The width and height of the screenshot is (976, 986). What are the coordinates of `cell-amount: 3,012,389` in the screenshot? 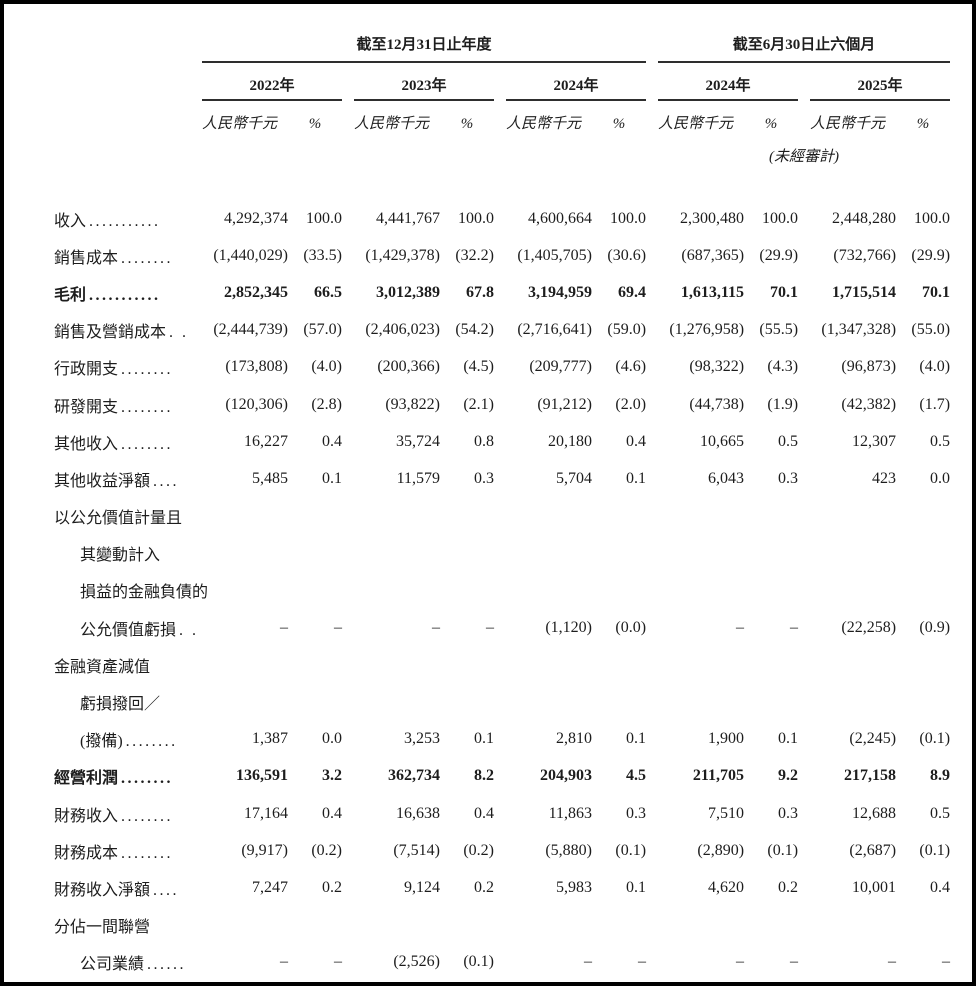 It's located at (408, 292).